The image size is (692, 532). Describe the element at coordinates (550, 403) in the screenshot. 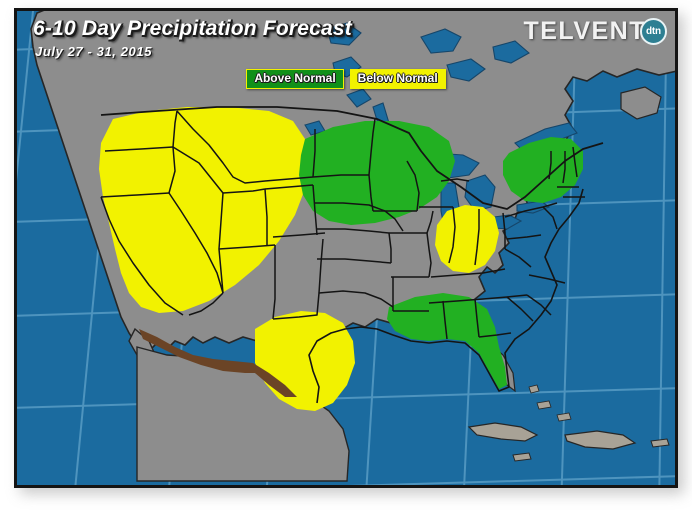

I see `bahamas` at that location.